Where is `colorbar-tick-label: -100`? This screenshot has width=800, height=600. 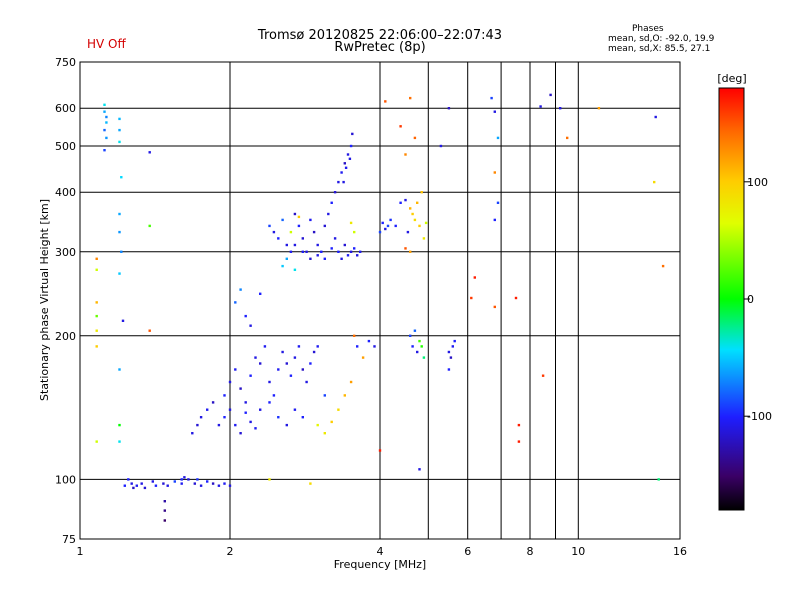 colorbar-tick-label: -100 is located at coordinates (759, 416).